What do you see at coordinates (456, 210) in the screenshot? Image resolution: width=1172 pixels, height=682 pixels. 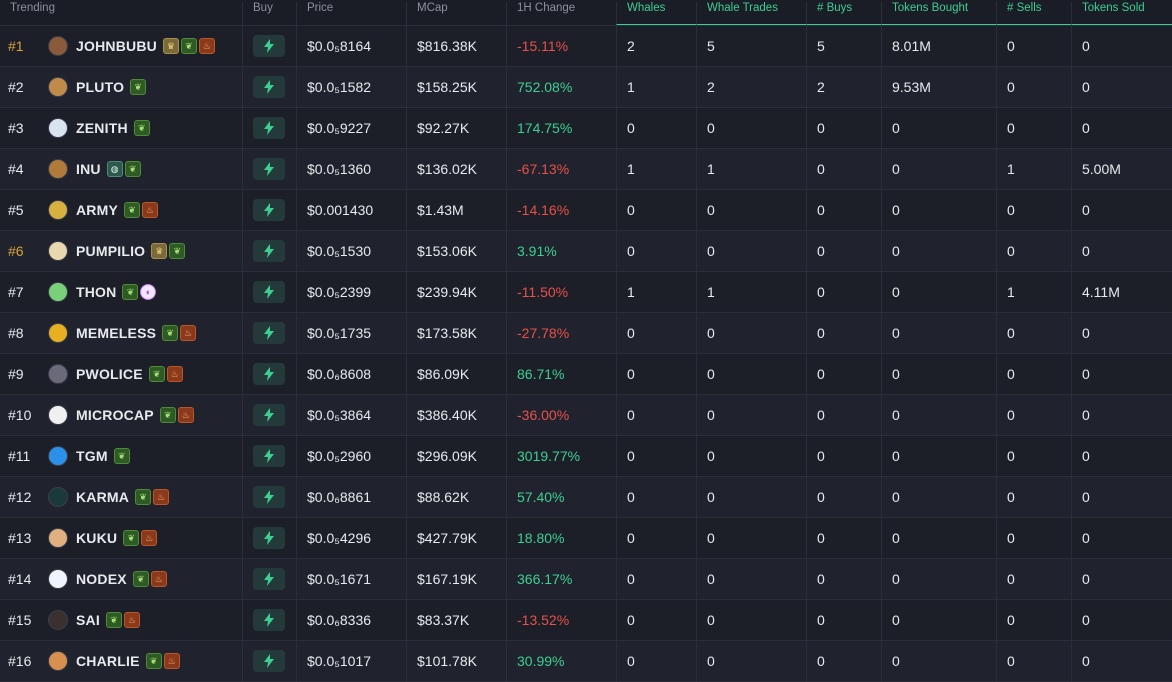 I see `mcap-value: $1.43M` at bounding box center [456, 210].